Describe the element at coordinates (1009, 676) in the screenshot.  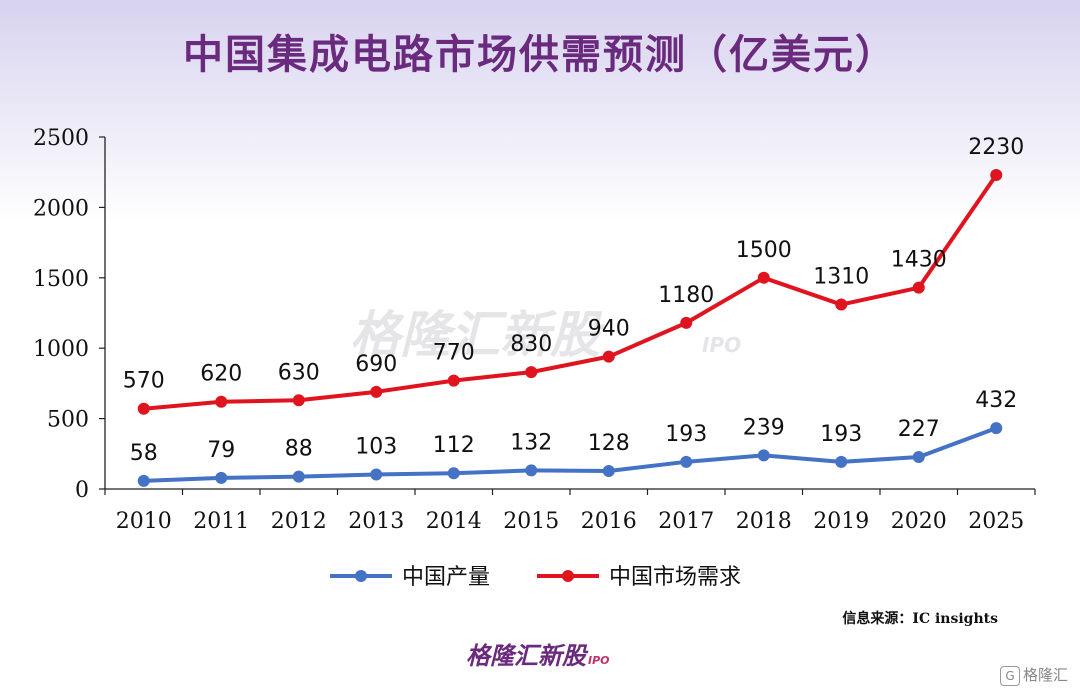
I see `g-logo-icon: G` at that location.